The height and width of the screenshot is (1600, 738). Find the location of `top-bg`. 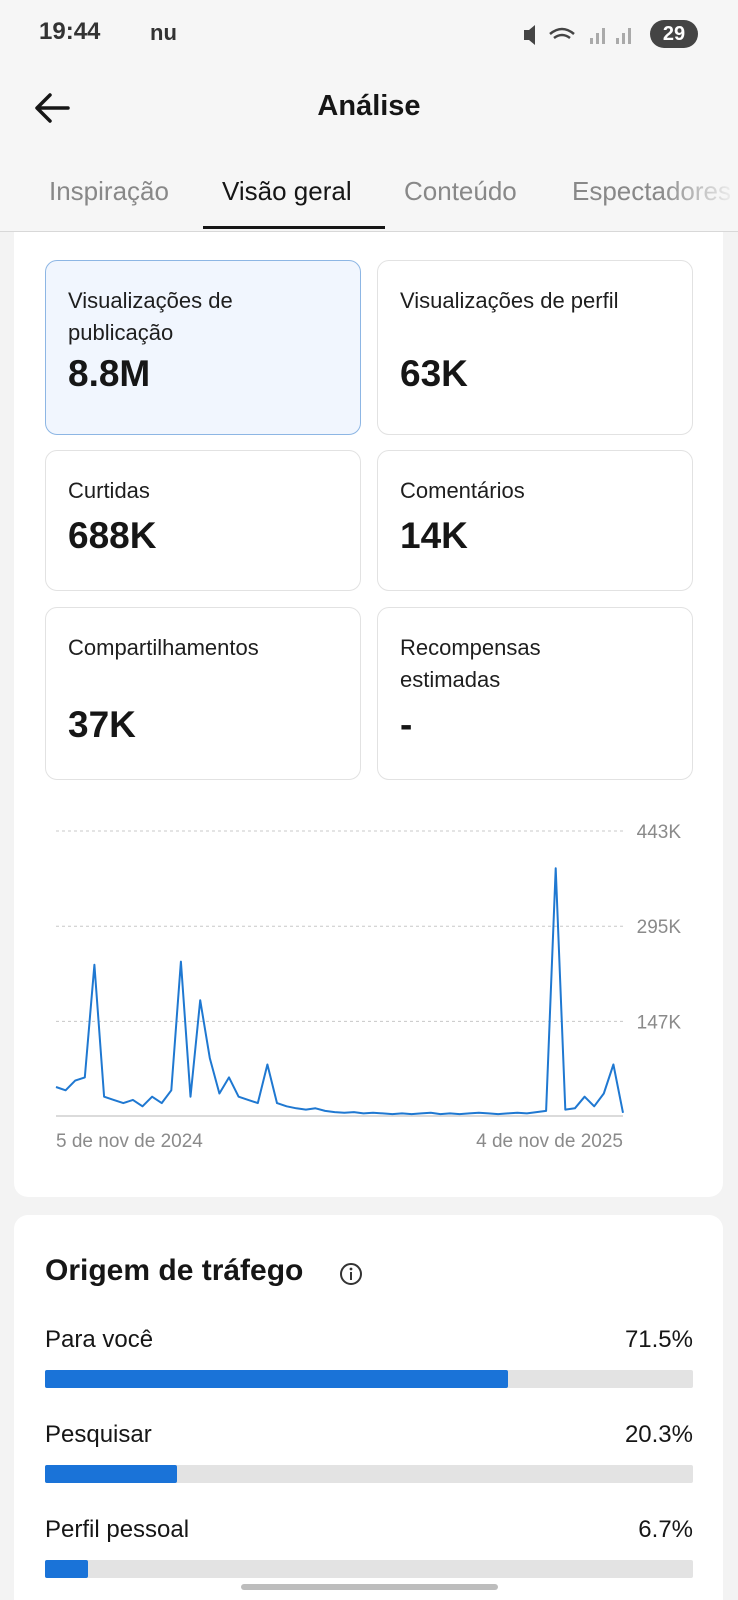

top-bg is located at coordinates (369, 116).